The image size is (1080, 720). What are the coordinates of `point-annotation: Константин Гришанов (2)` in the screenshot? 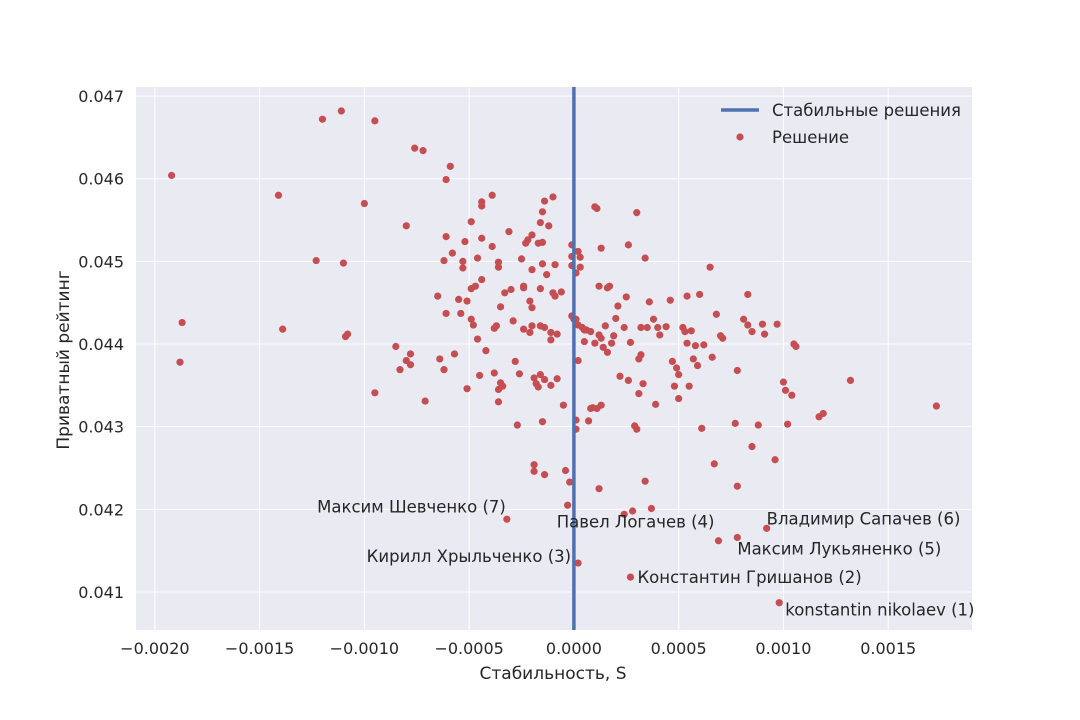 It's located at (749, 577).